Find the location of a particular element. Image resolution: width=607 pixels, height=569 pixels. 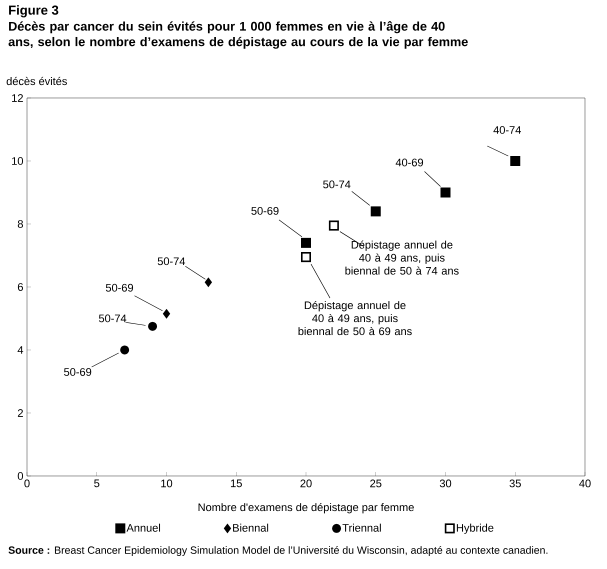

annotation: 40-74 is located at coordinates (507, 130).